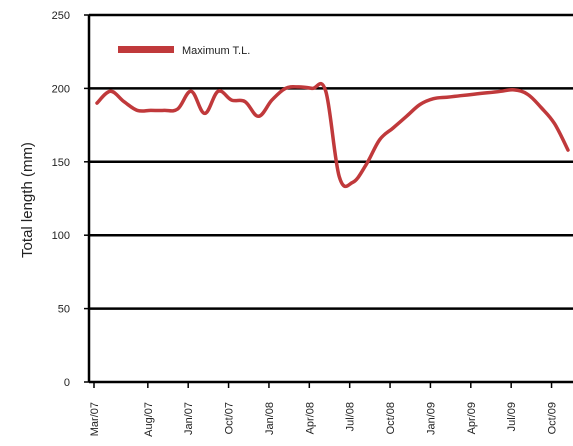  Describe the element at coordinates (472, 418) in the screenshot. I see `x-tick-label: Apr/09` at that location.